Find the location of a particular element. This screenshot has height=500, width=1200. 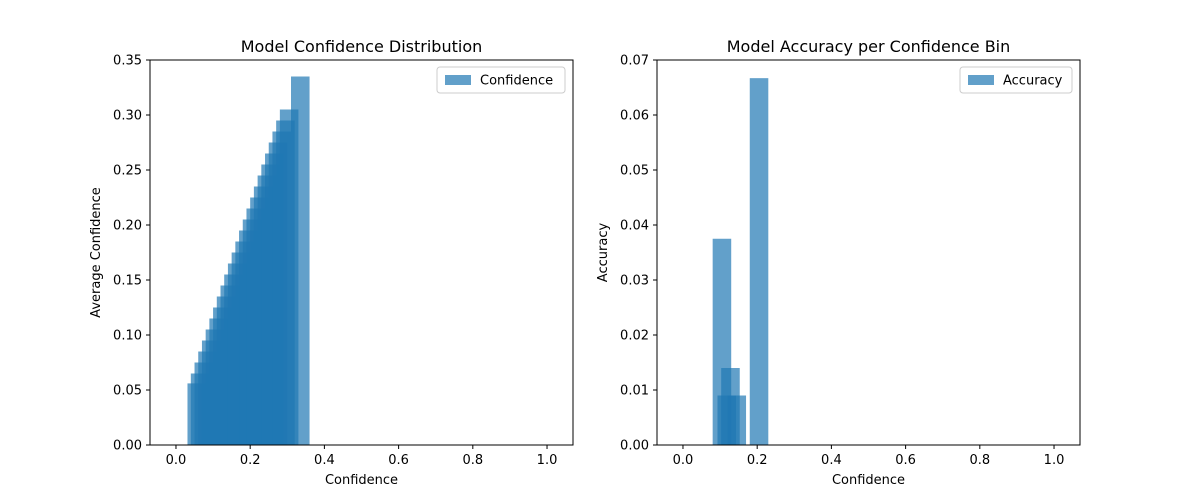

y-tick-label: 0.30 is located at coordinates (127, 116).